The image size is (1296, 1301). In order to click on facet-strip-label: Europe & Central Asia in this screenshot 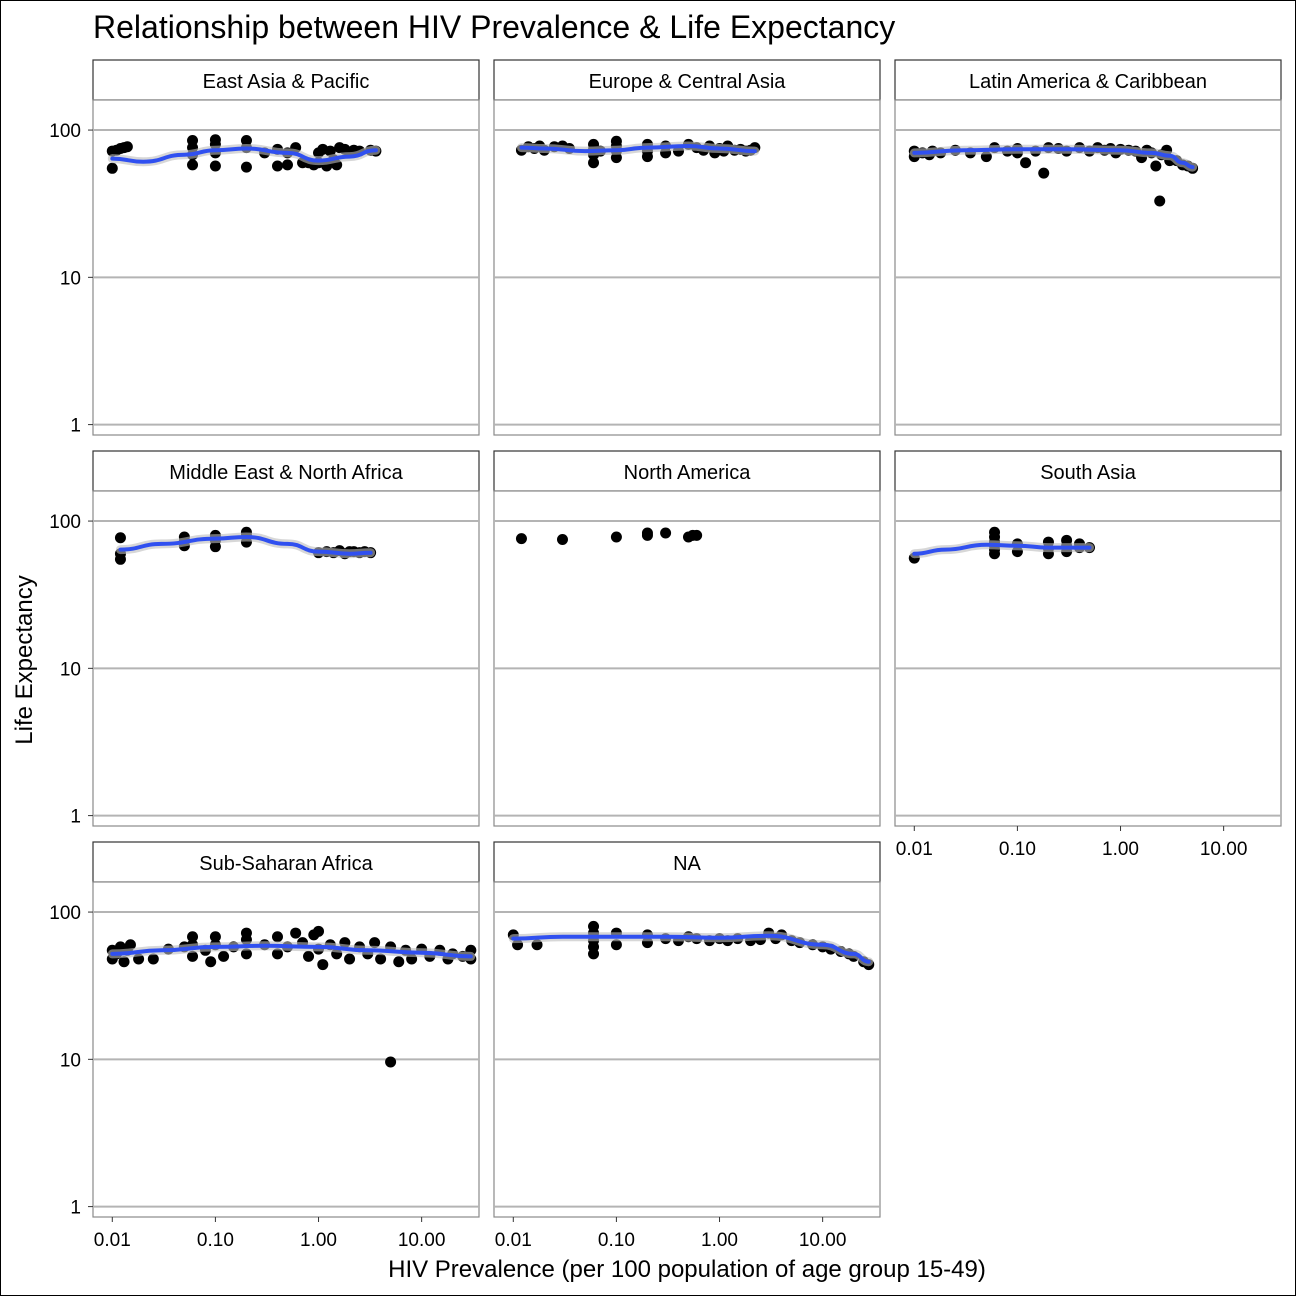, I will do `click(688, 82)`.